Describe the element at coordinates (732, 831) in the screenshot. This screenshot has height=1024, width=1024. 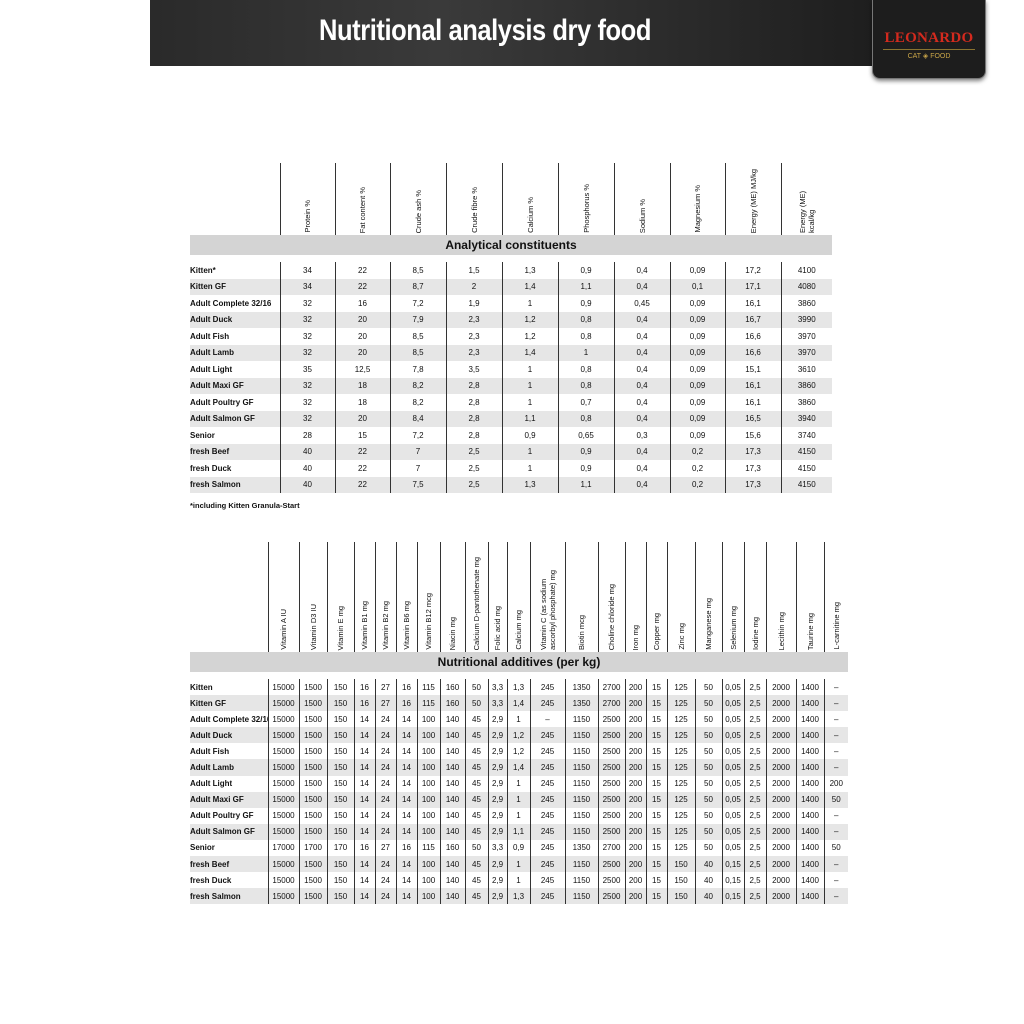
I see `table-cell: 0,05` at that location.